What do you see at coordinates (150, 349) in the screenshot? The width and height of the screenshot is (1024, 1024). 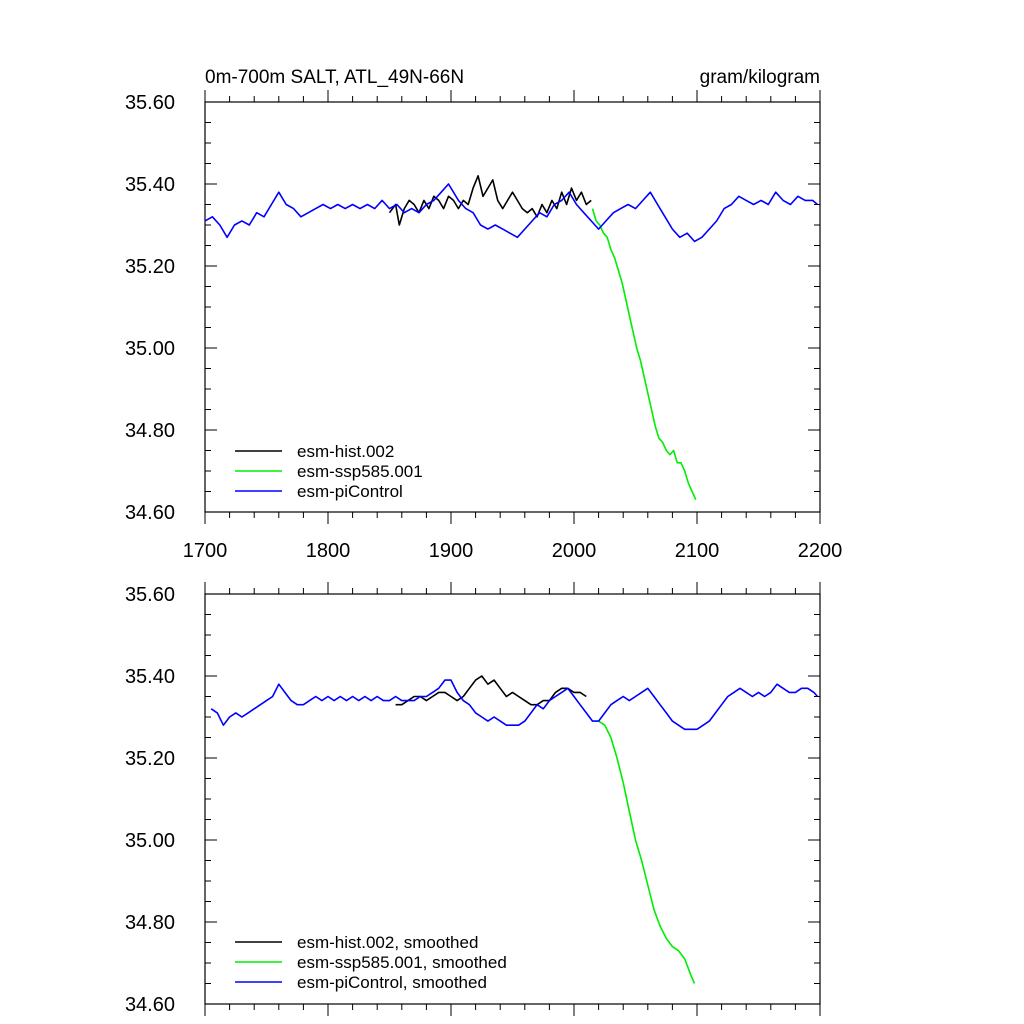 I see `top-y-tick-label: 35.00` at bounding box center [150, 349].